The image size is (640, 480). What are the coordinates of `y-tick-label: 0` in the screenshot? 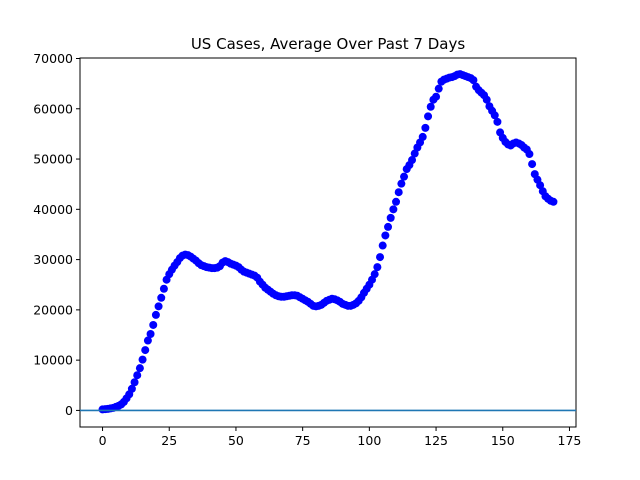 It's located at (69, 410).